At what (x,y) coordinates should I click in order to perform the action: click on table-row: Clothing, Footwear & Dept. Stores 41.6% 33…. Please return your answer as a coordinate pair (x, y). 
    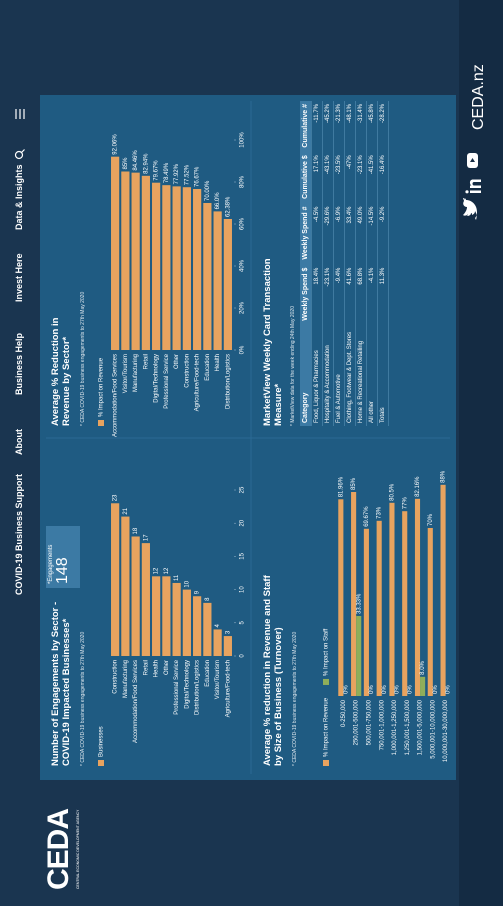
    Looking at the image, I should click on (350, 263).